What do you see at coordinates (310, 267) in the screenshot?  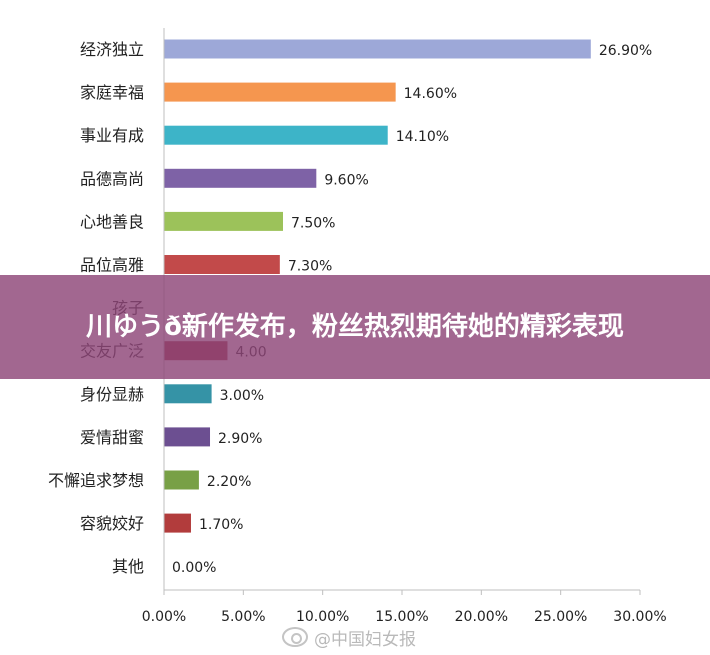 I see `value-label: 7.30%` at bounding box center [310, 267].